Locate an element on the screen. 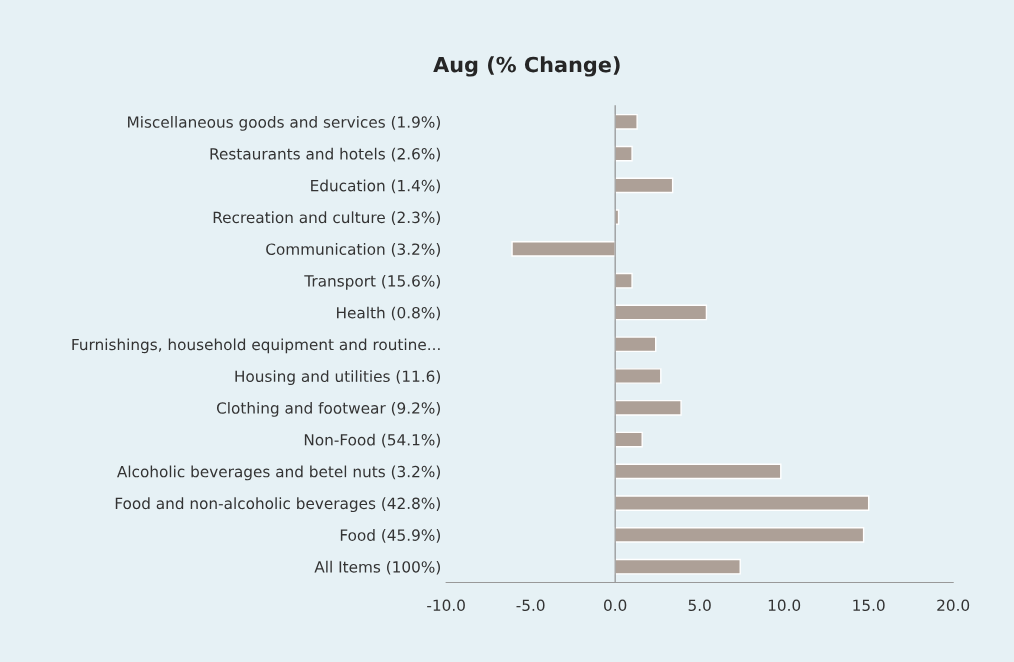  x-tick-label: 0.0 is located at coordinates (615, 605).